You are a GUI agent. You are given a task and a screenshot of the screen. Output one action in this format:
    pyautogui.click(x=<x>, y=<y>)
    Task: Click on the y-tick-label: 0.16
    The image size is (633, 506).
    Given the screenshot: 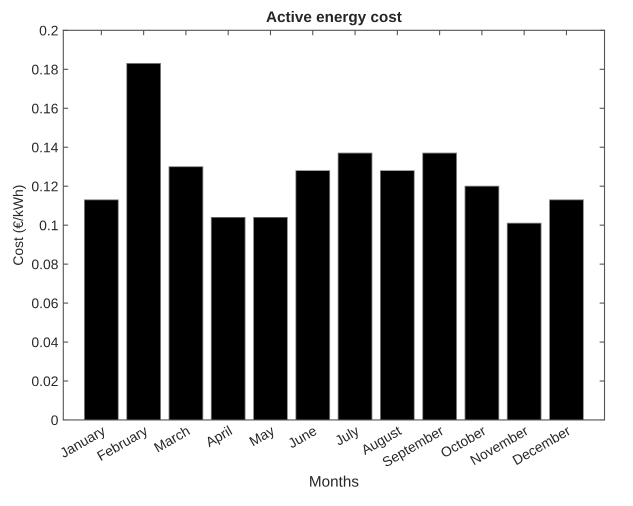 What is the action you would take?
    pyautogui.click(x=45, y=109)
    